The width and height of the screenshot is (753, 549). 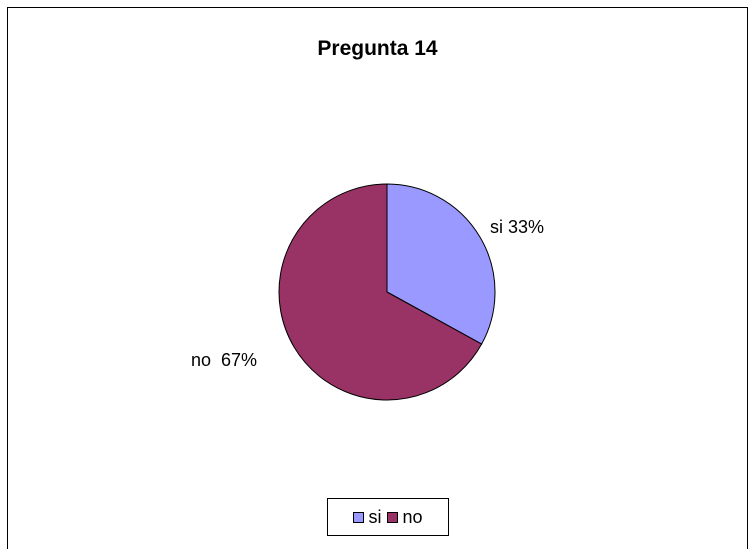 What do you see at coordinates (517, 227) in the screenshot?
I see `data-label-si: si 33%` at bounding box center [517, 227].